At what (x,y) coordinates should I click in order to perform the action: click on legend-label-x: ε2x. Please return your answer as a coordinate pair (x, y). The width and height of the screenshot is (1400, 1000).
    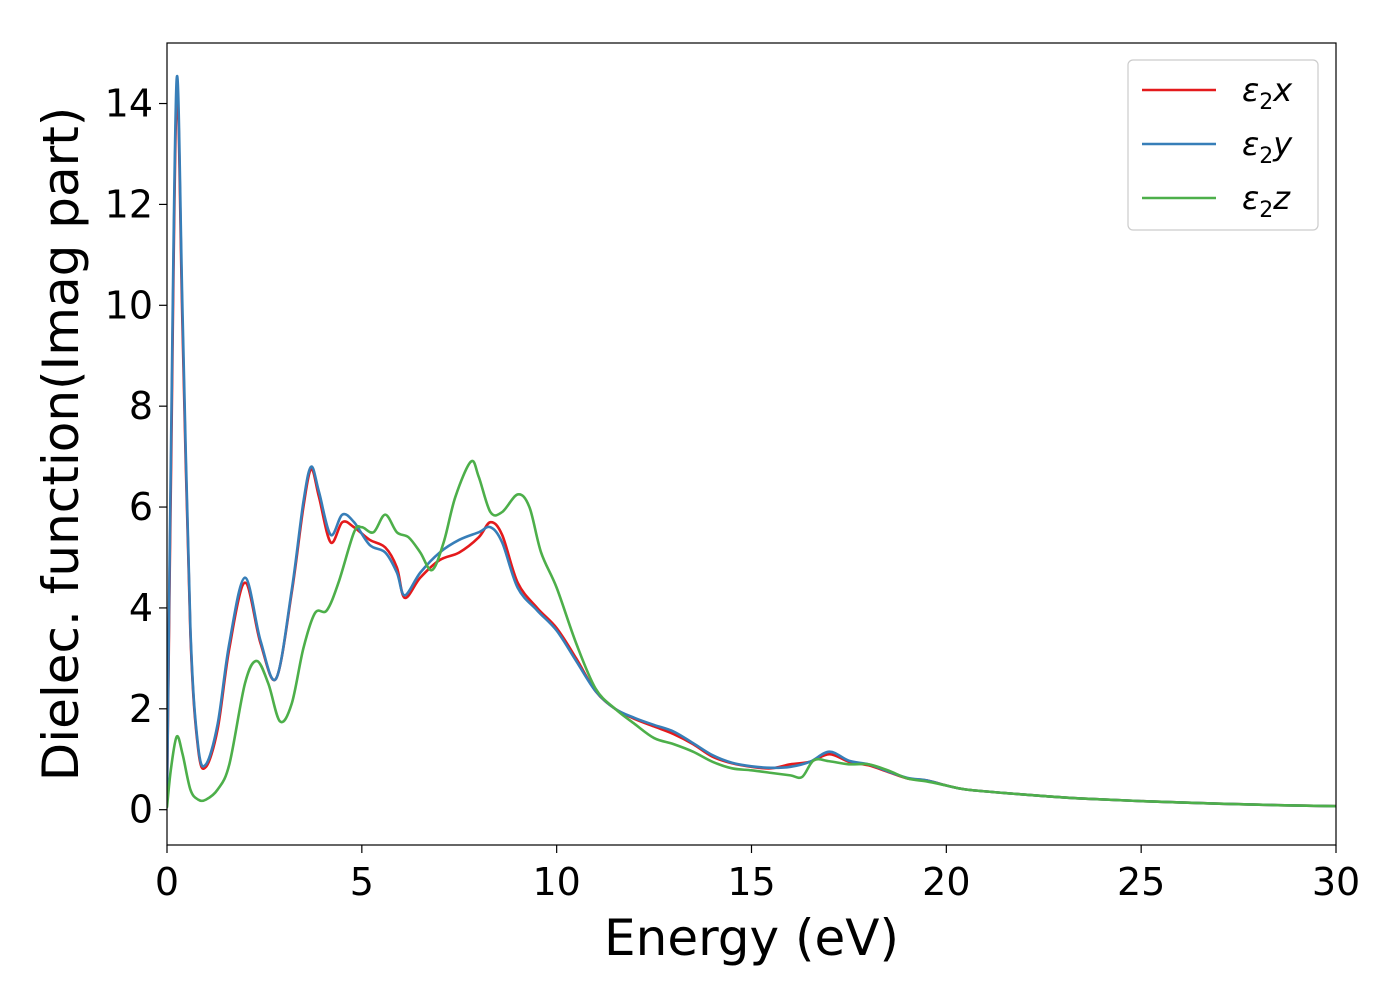
    Looking at the image, I should click on (1267, 93).